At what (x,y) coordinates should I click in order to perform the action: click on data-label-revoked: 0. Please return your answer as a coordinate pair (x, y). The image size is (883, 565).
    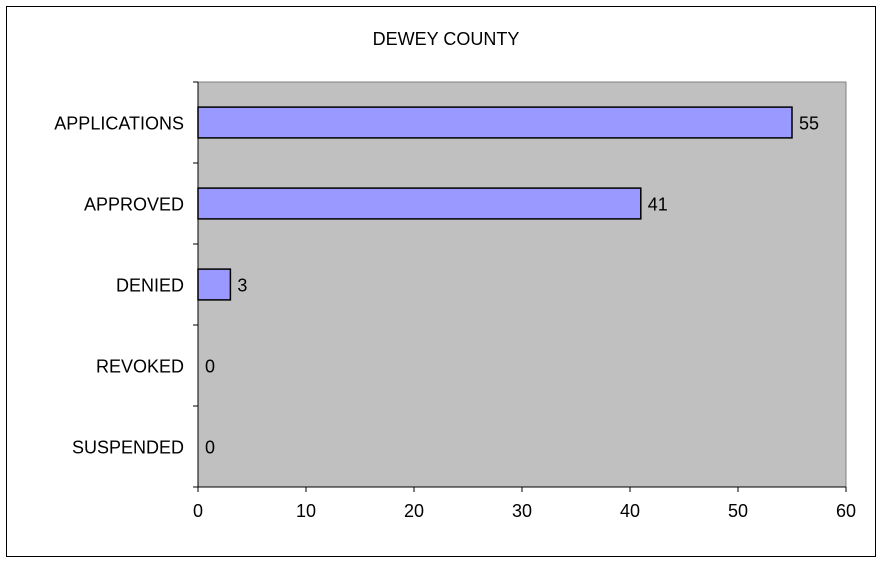
    Looking at the image, I should click on (210, 367).